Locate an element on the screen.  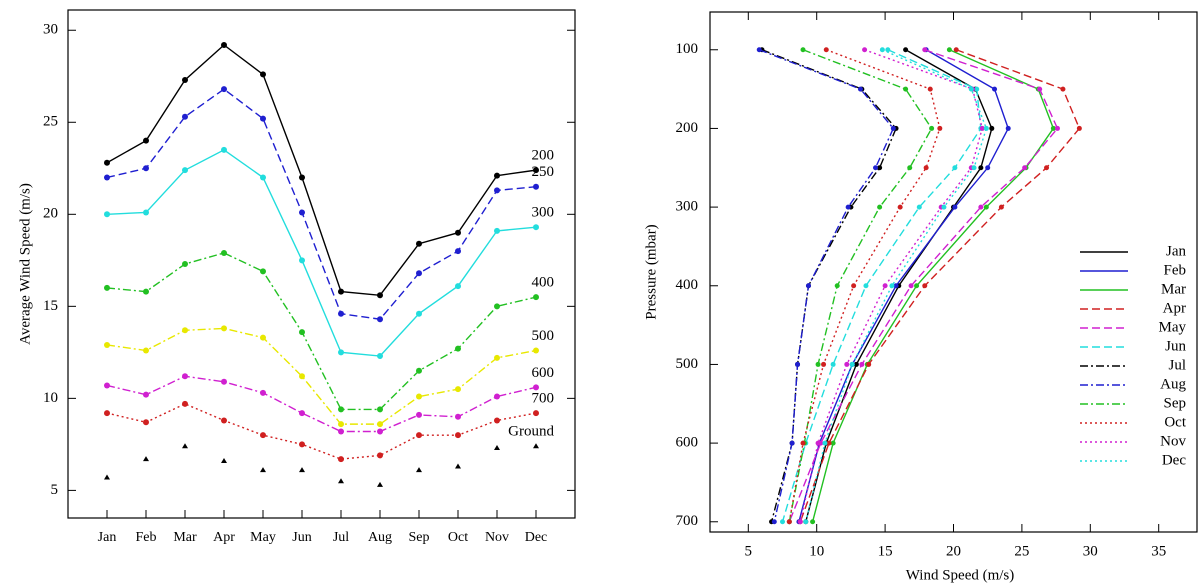
x-tick-label: Jun is located at coordinates (301, 537).